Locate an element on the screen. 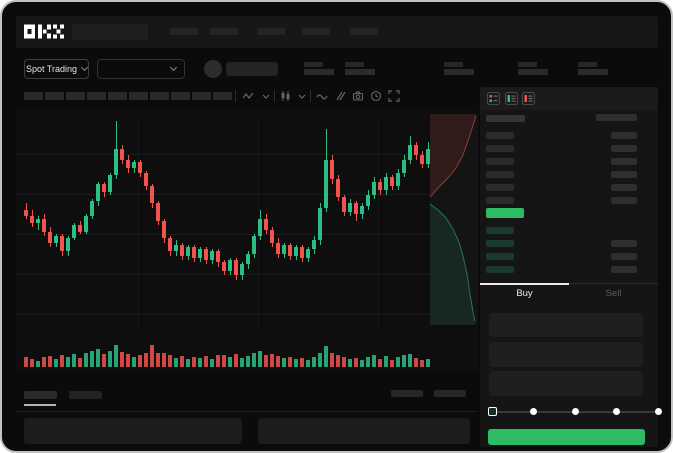 This screenshot has width=673, height=453. toolbar-divider is located at coordinates (235, 96).